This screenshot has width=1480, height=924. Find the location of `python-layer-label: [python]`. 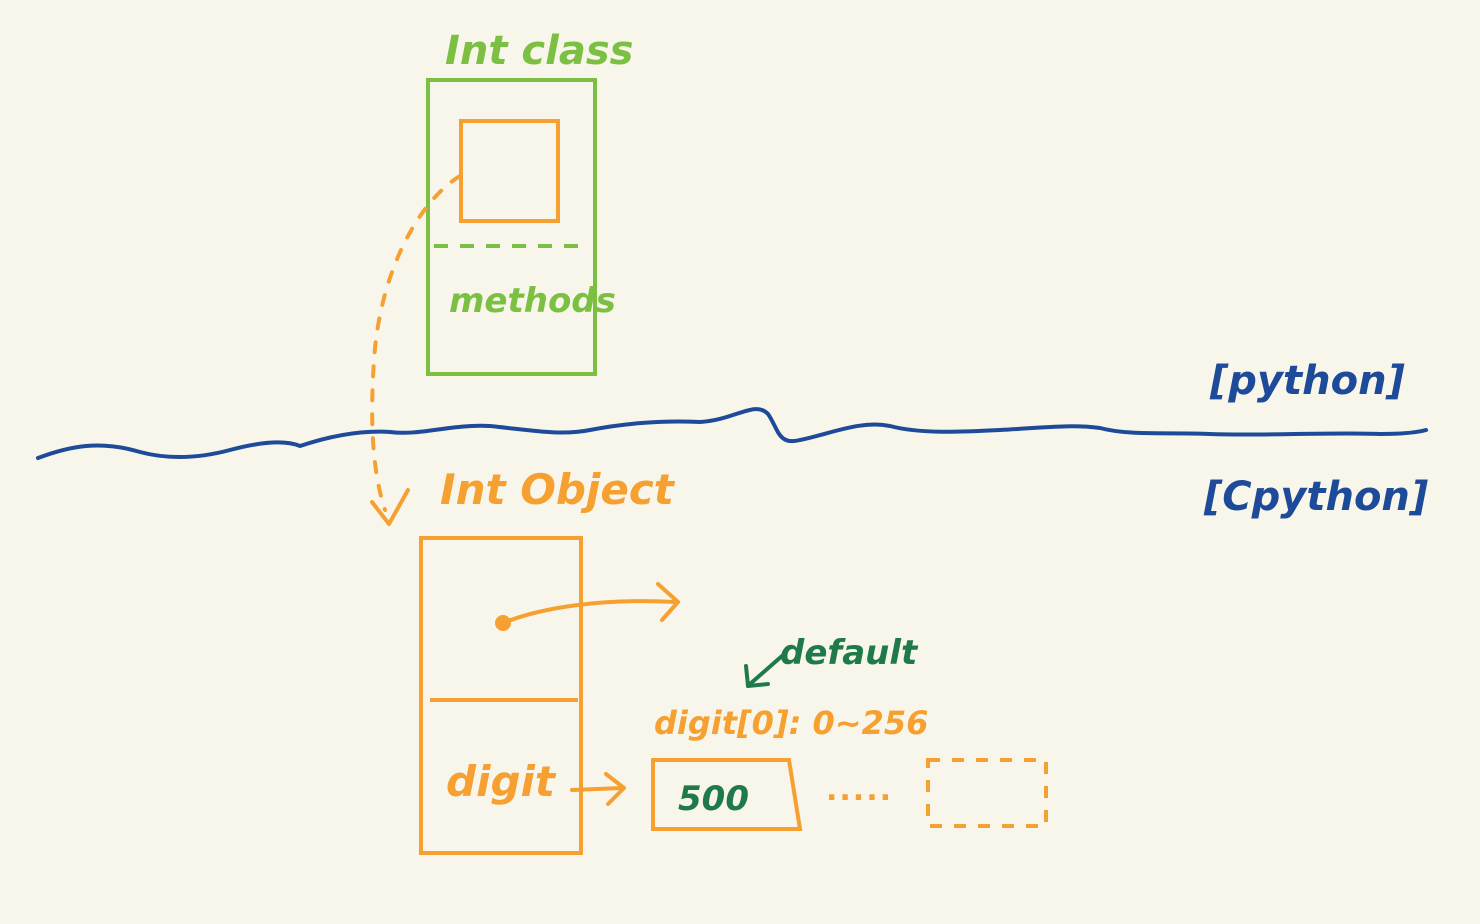

python-layer-label: [python] is located at coordinates (1307, 381).